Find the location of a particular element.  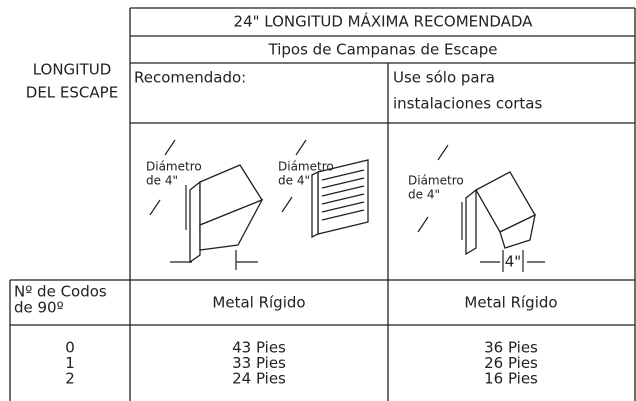

table-cell: 16 Pies is located at coordinates (511, 379).